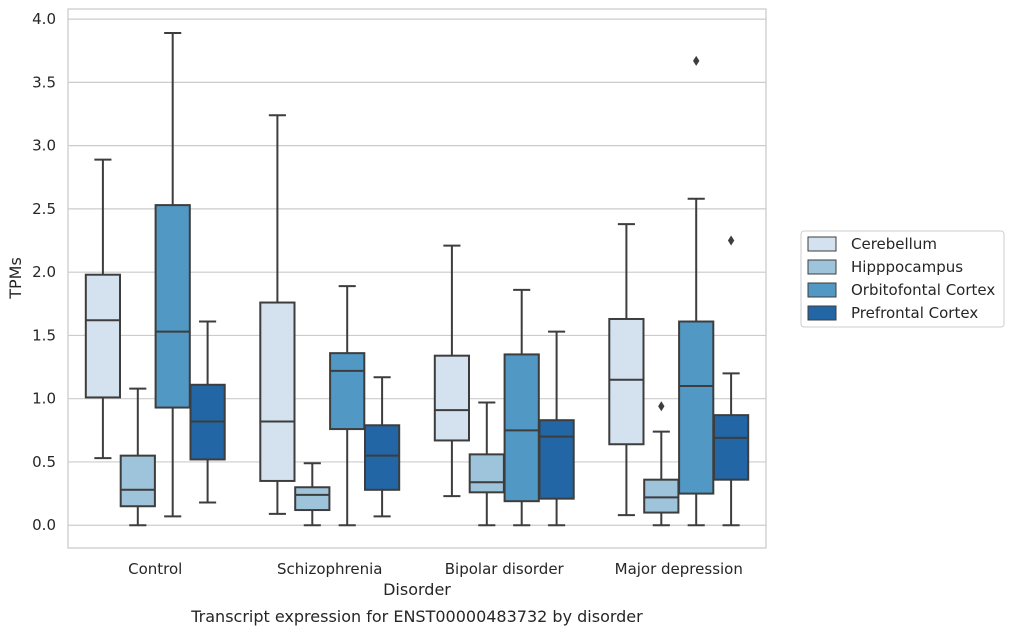 The height and width of the screenshot is (634, 1014). I want to click on legend-frame, so click(902, 279).